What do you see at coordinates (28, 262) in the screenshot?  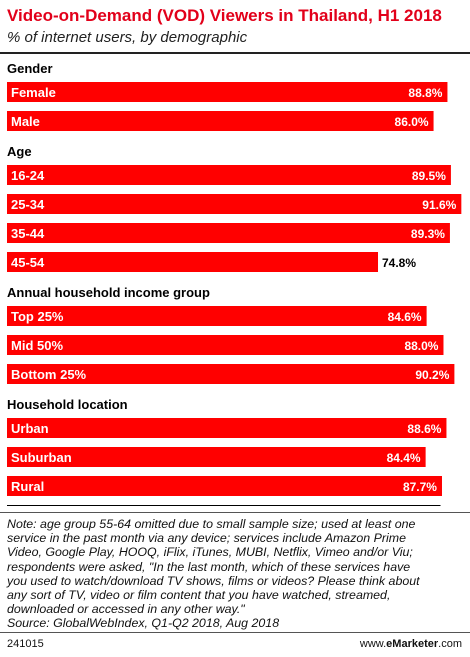 I see `data-label: 45-54` at bounding box center [28, 262].